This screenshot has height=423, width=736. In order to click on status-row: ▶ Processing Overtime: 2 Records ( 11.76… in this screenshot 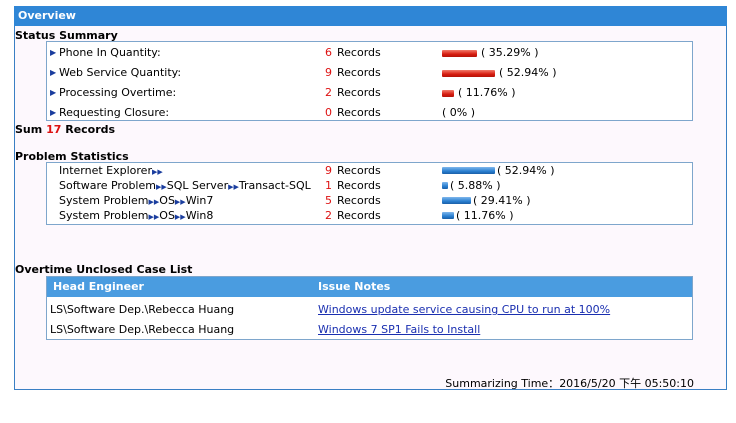, I will do `click(369, 93)`.